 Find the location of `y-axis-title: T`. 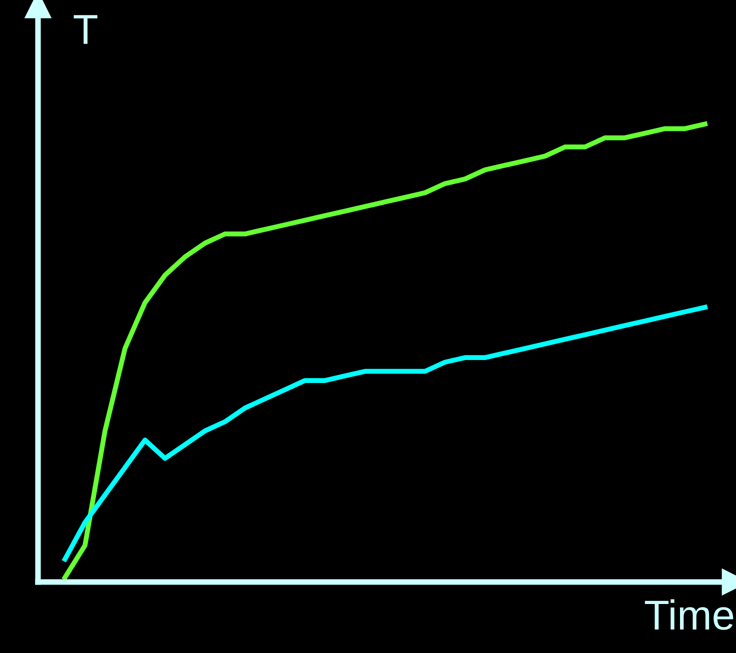

y-axis-title: T is located at coordinates (86, 29).